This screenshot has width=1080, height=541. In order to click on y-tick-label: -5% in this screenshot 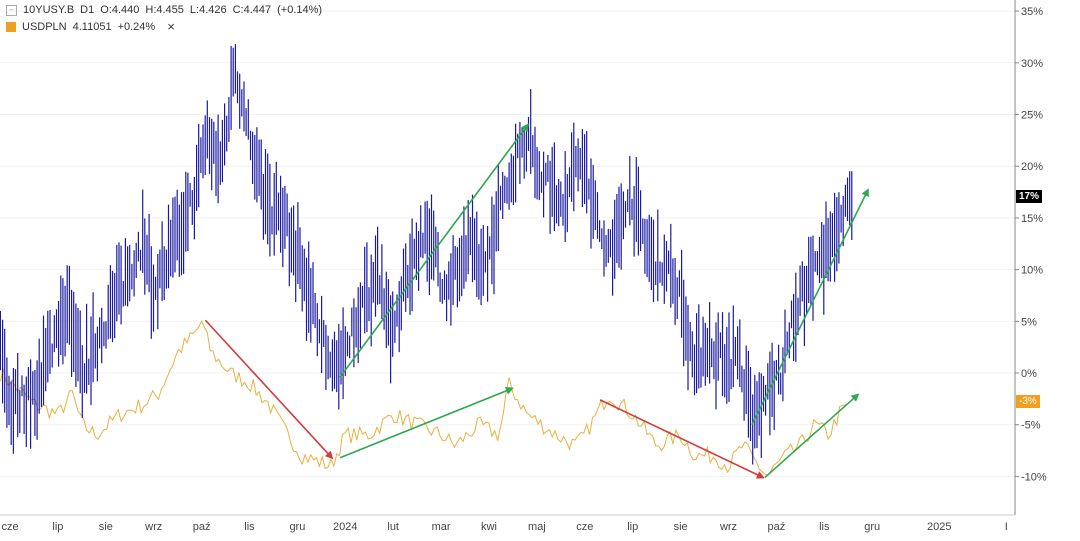, I will do `click(1031, 426)`.